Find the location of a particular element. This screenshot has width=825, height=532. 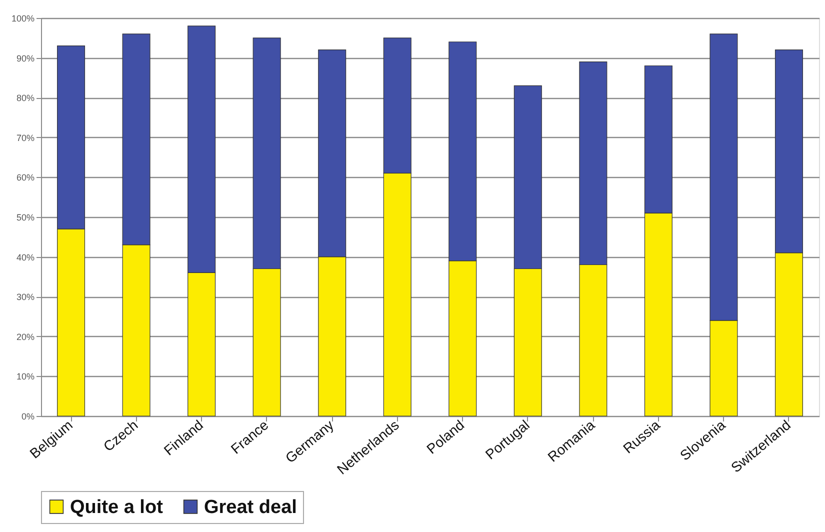

y-tick-label: 90% is located at coordinates (25, 58).